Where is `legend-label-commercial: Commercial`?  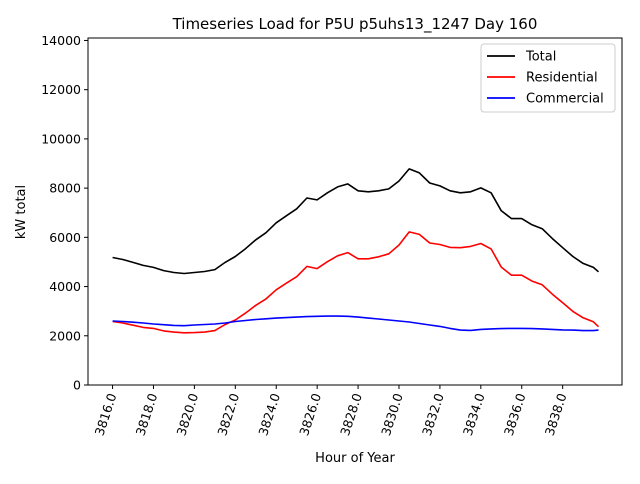 legend-label-commercial: Commercial is located at coordinates (565, 99).